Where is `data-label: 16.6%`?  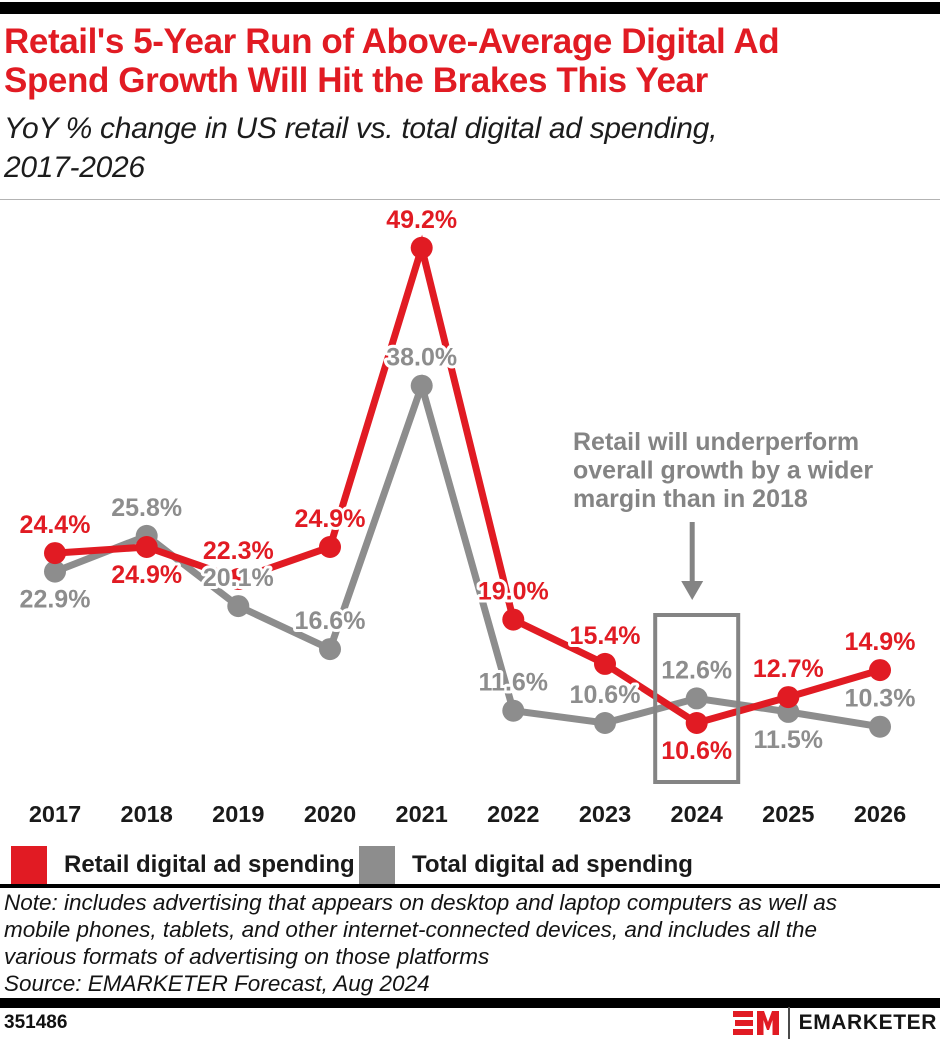 data-label: 16.6% is located at coordinates (330, 621).